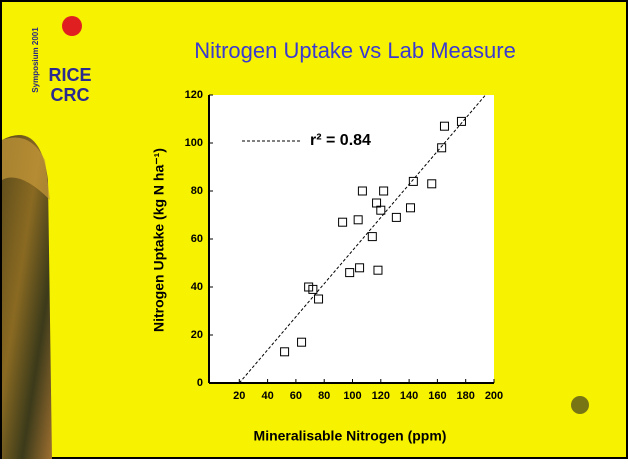  What do you see at coordinates (437, 396) in the screenshot?
I see `x-tick-label: 160` at bounding box center [437, 396].